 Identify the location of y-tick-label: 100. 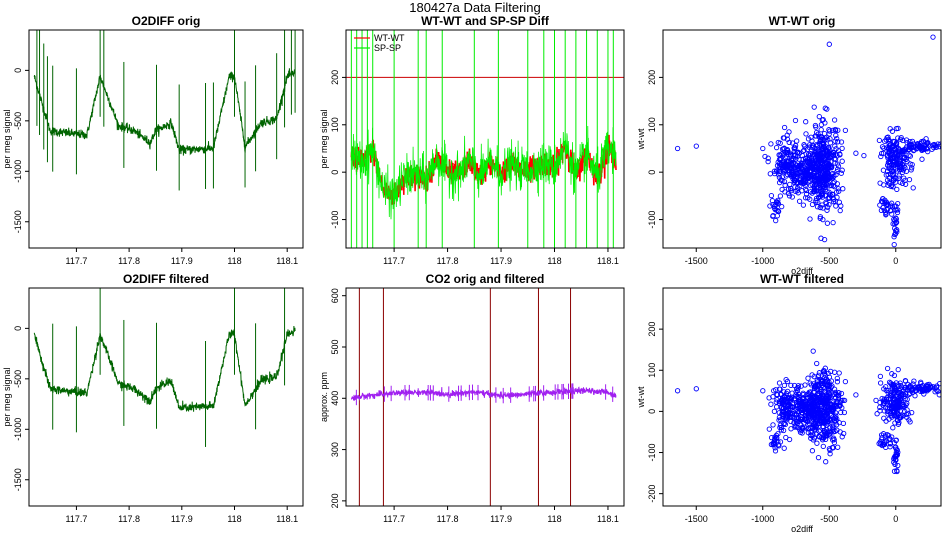
(652, 124).